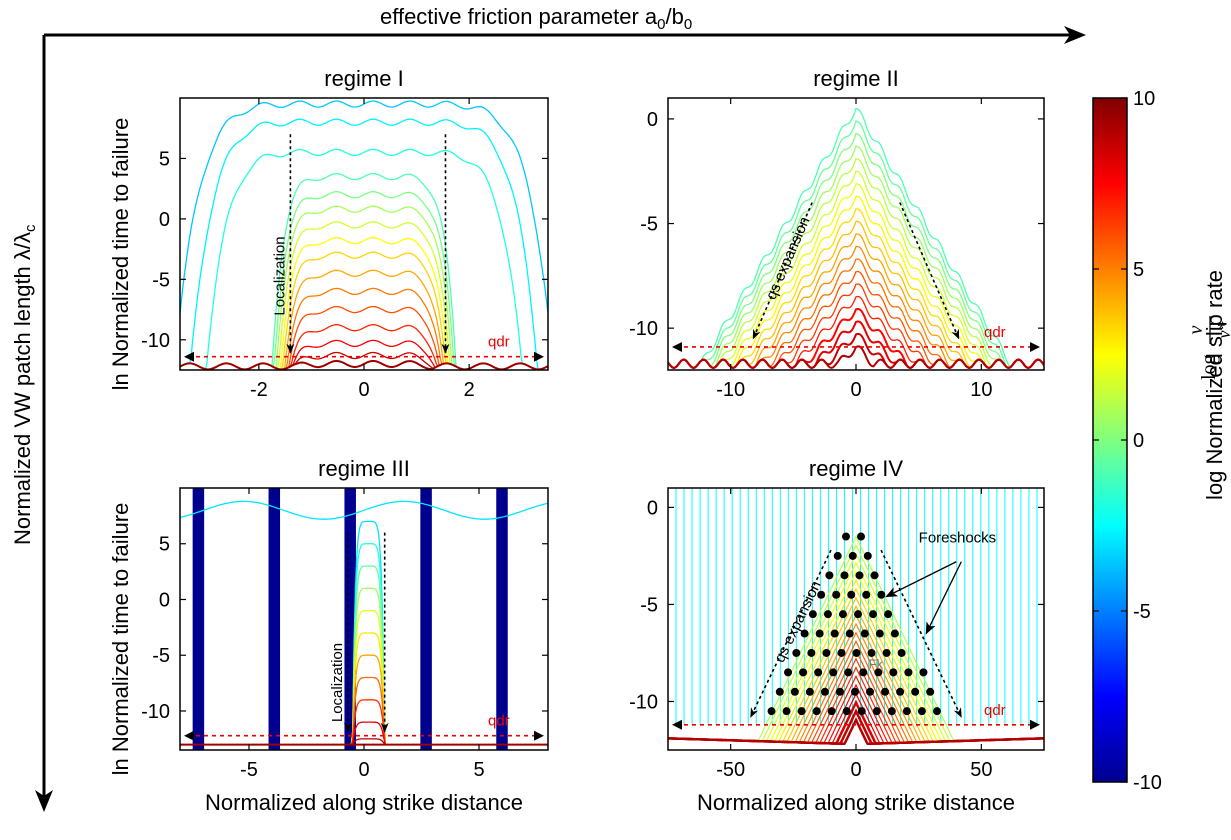  I want to click on panel-2: -10 0 10 0 -5 -10 regime II qdr qs expansion, so click(837, 233).